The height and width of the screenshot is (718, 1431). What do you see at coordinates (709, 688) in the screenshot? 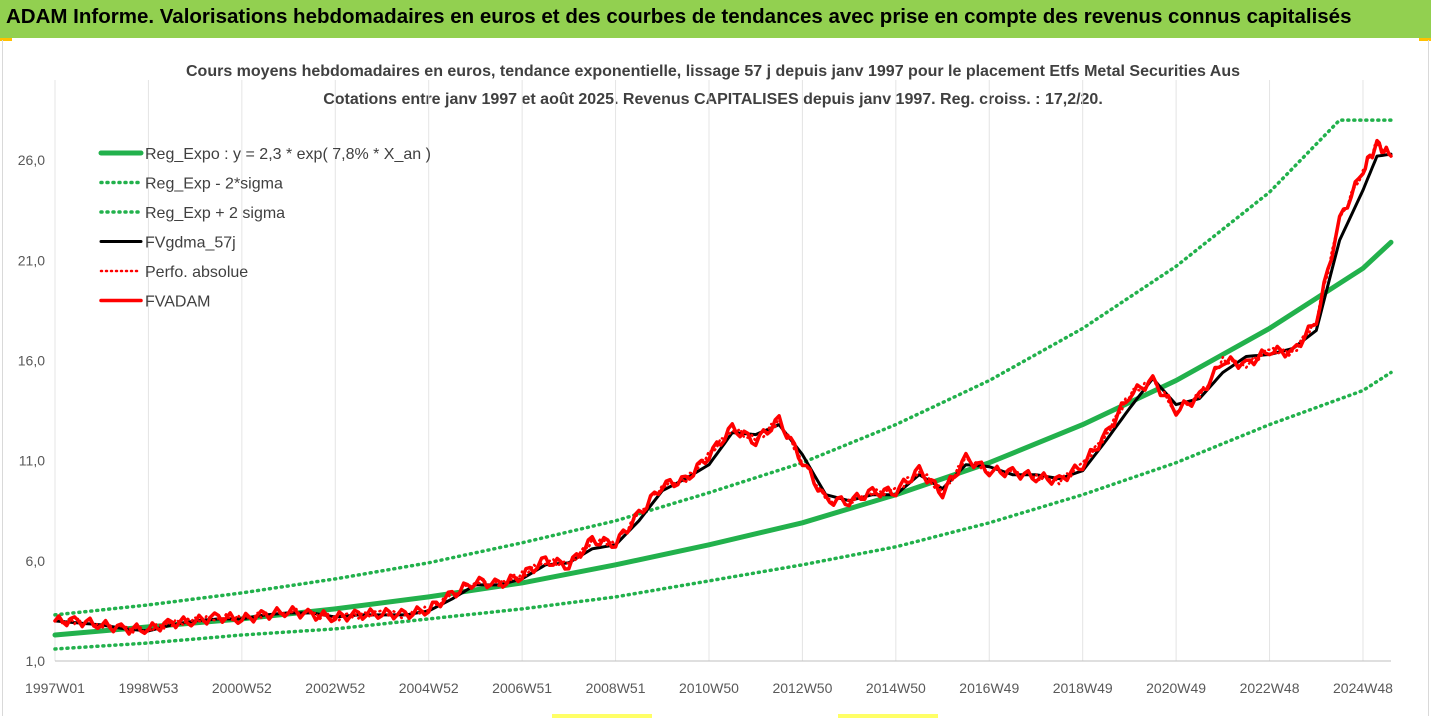
I see `x-tick-label: 2010W50` at bounding box center [709, 688].